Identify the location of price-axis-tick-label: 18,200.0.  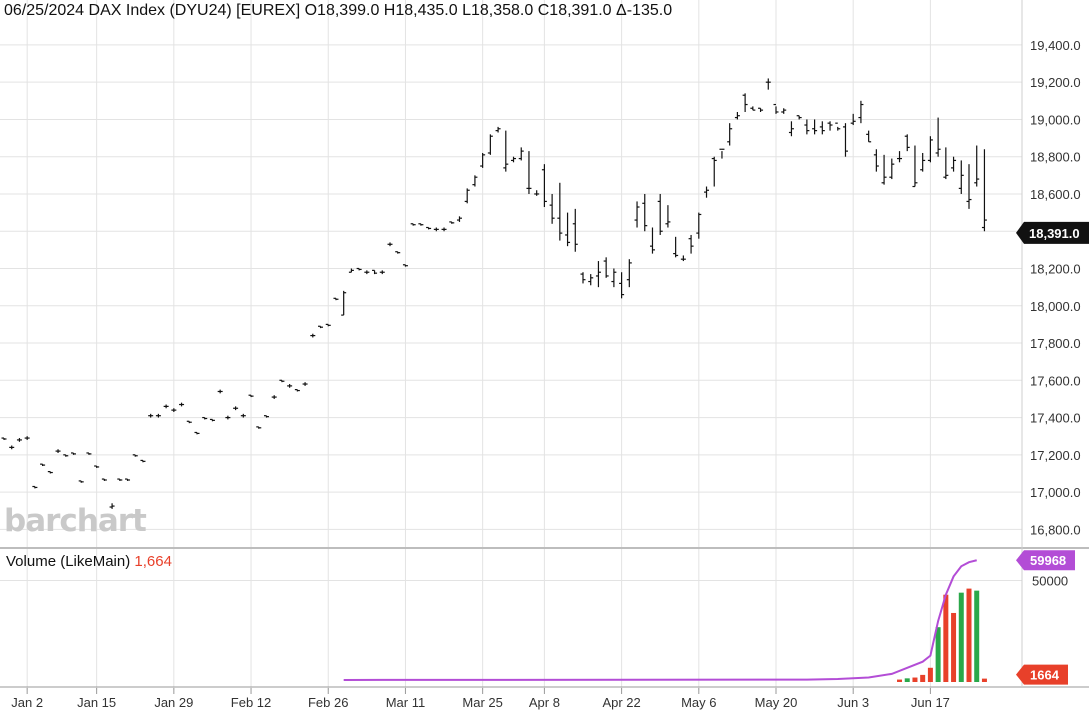
(1055, 269).